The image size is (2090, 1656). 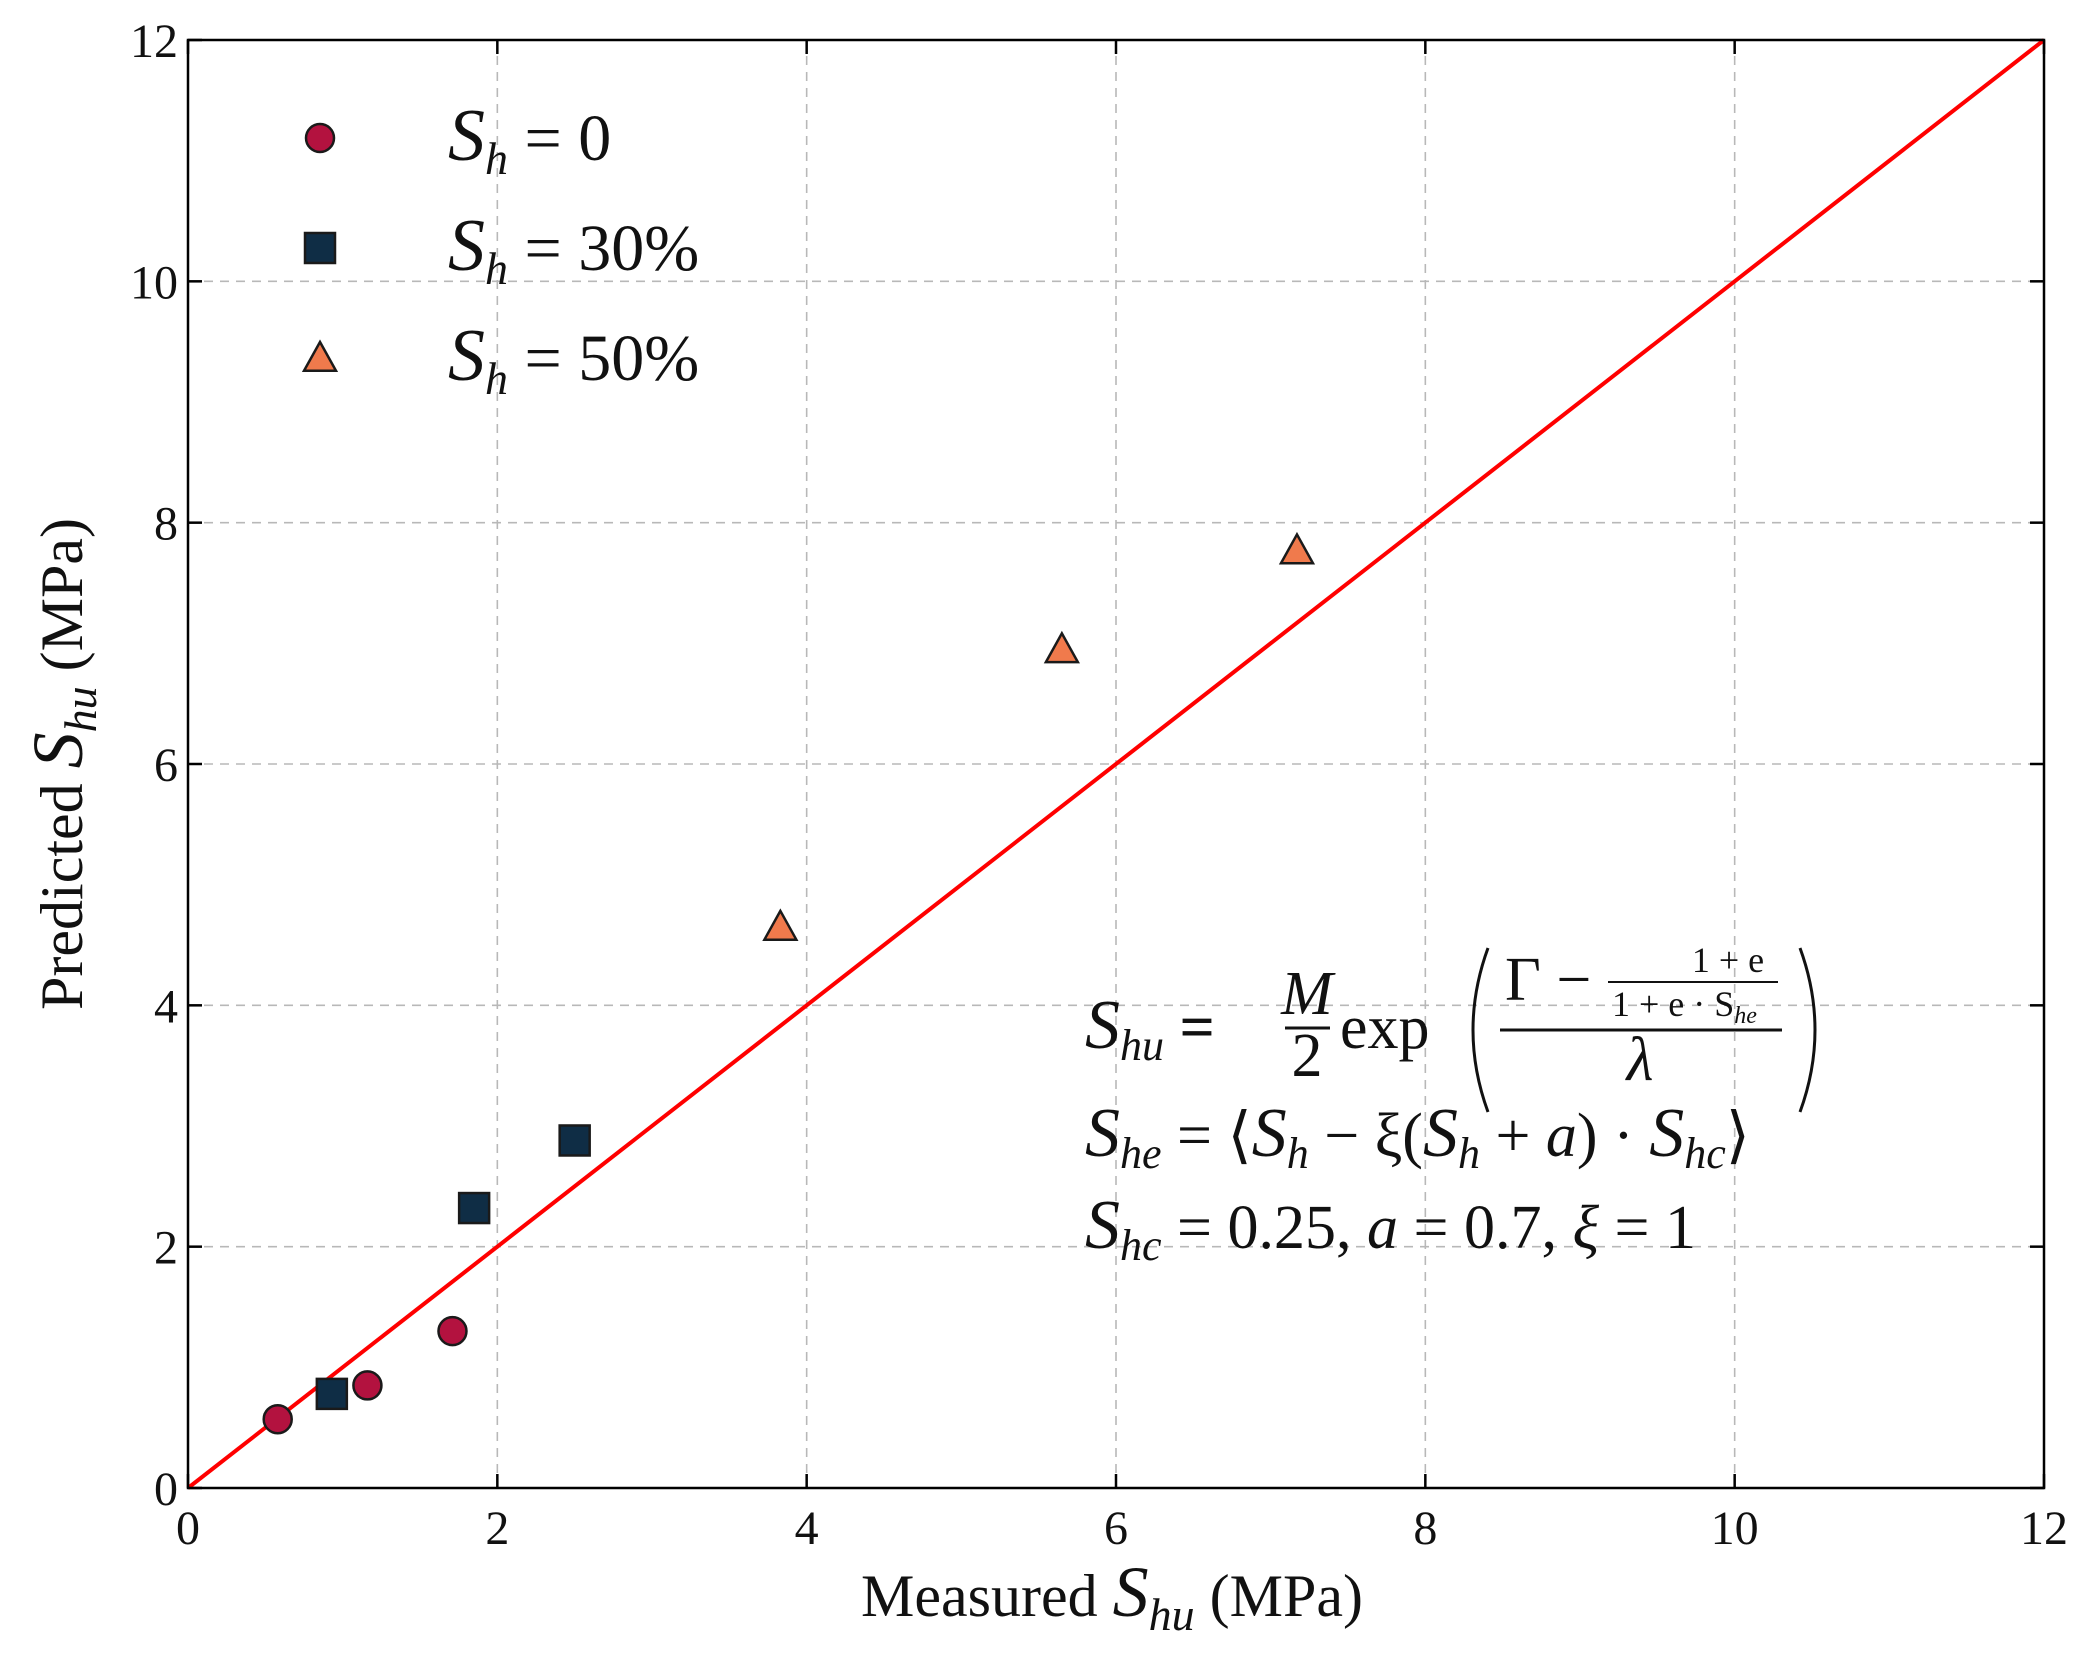 I want to click on y-tick-label: 2, so click(x=166, y=1248).